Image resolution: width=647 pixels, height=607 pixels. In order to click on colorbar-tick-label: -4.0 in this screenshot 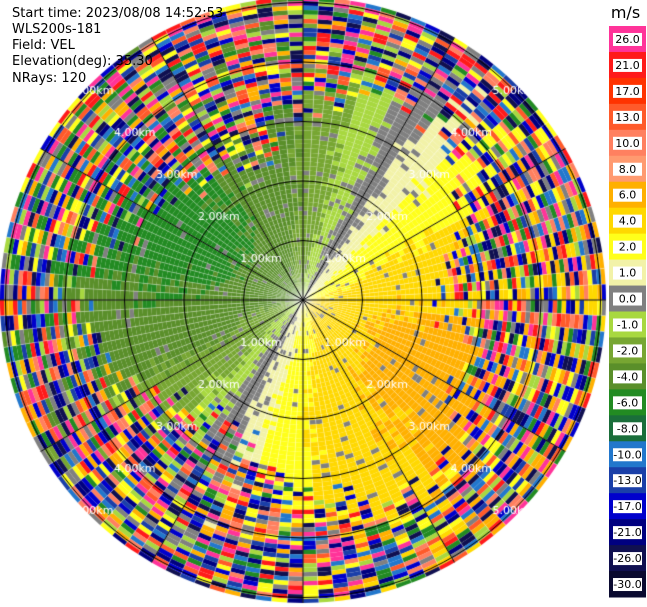, I will do `click(627, 376)`.